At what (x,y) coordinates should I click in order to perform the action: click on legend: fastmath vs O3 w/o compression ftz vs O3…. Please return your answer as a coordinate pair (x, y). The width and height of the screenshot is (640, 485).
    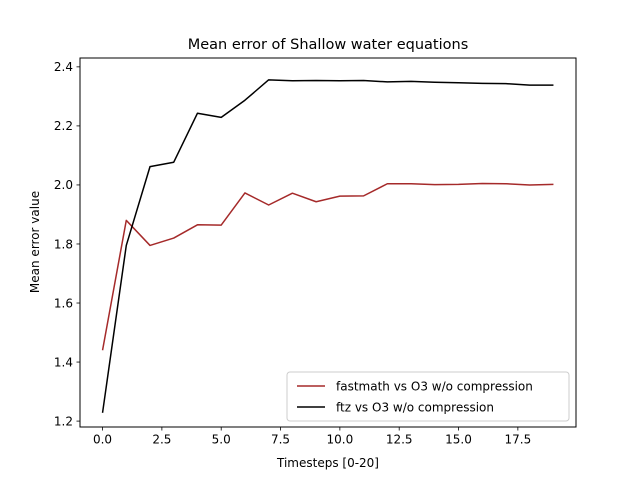
    Looking at the image, I should click on (428, 396).